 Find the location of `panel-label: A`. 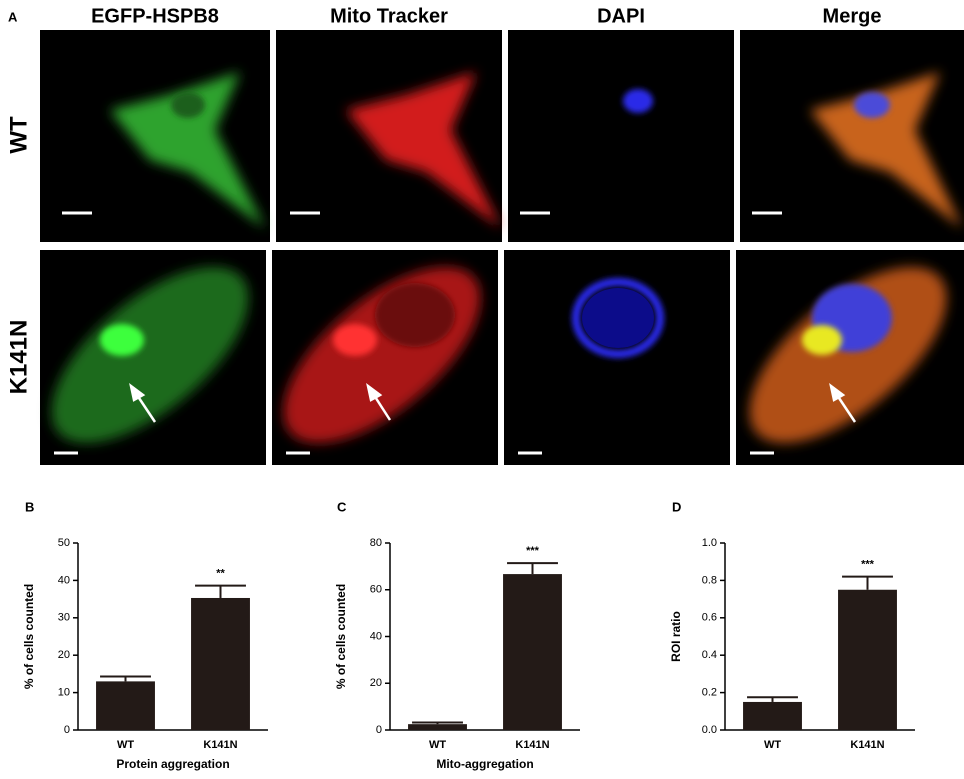

panel-label: A is located at coordinates (13, 16).